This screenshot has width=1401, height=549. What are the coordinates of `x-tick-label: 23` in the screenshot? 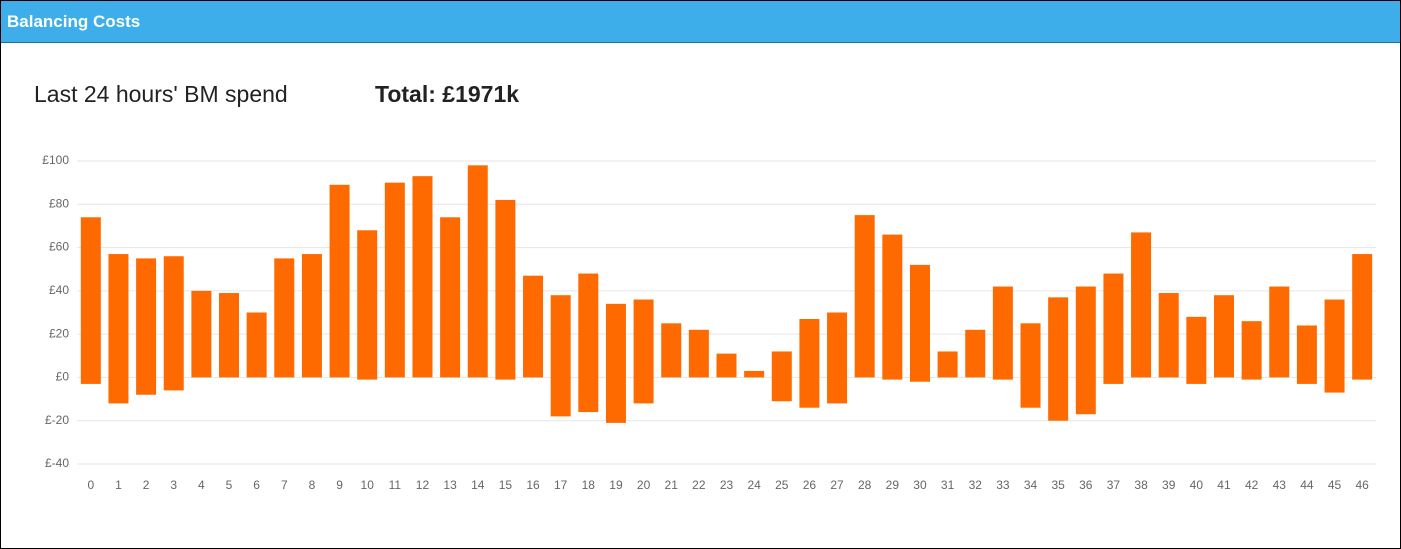 It's located at (727, 485).